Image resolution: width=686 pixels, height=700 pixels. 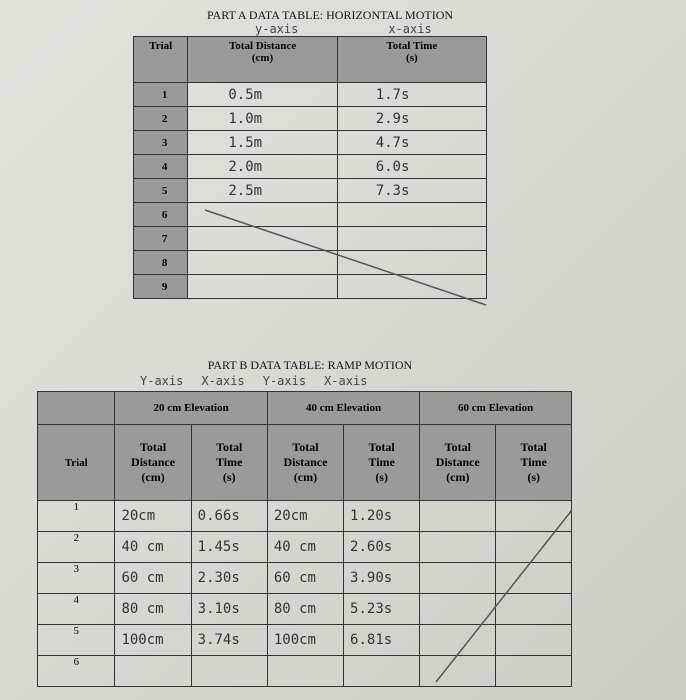 What do you see at coordinates (161, 46) in the screenshot?
I see `header-line: Trial` at bounding box center [161, 46].